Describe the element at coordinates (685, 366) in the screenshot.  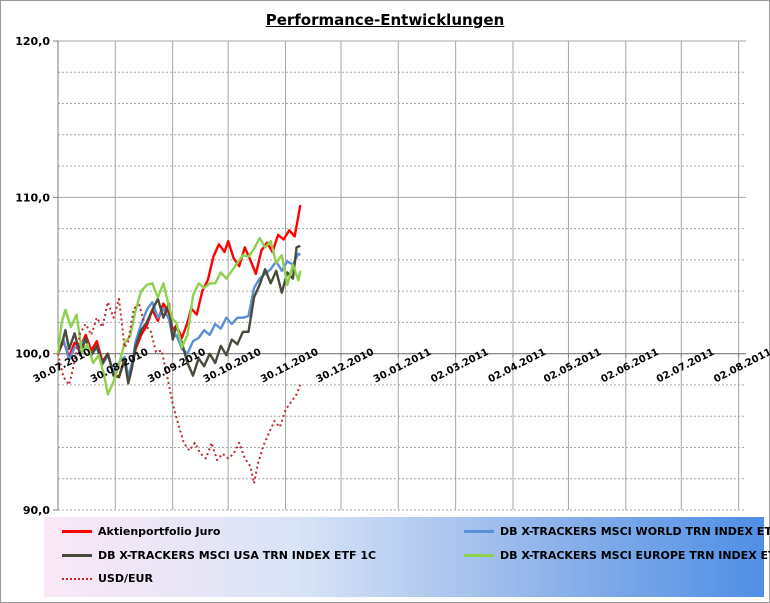
I see `x-tick-label: 02.07.2011` at that location.